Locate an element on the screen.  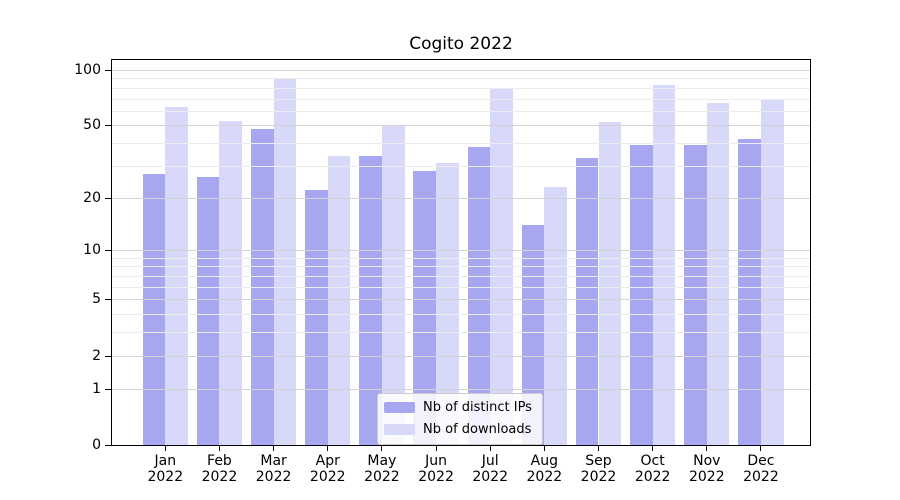
x-tick-month: Jul is located at coordinates (490, 461).